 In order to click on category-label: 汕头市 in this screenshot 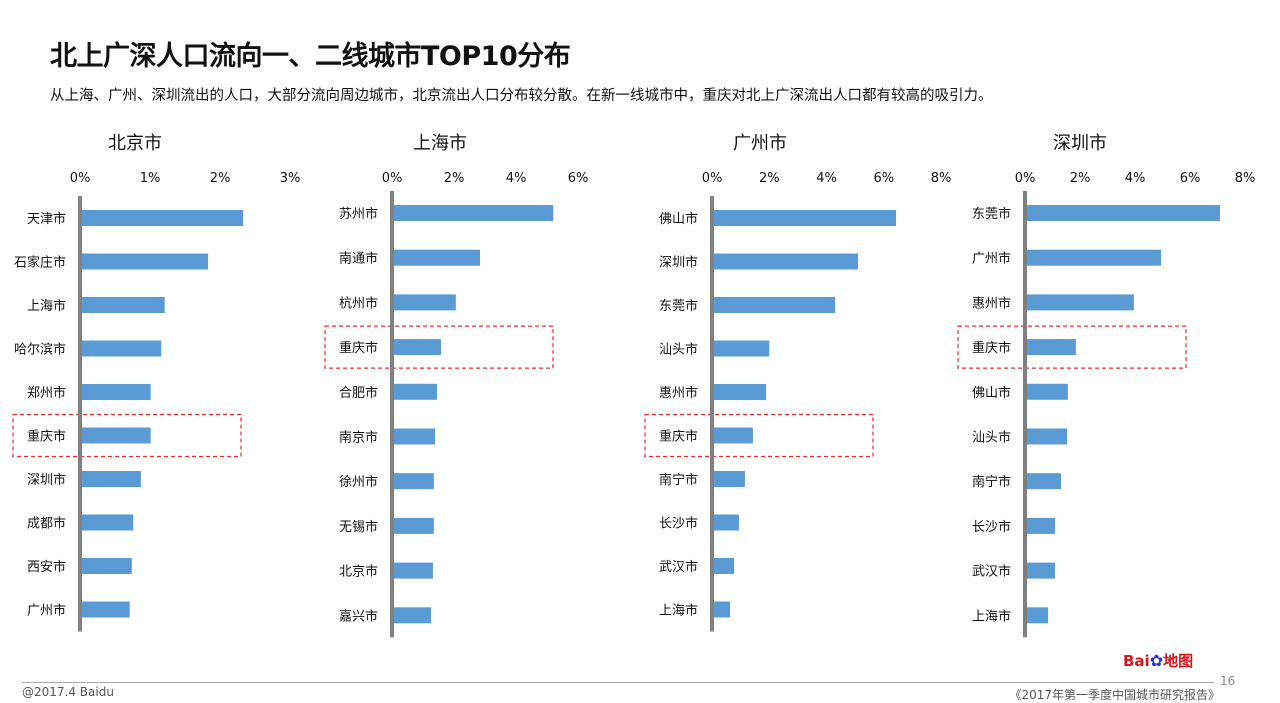, I will do `click(991, 438)`.